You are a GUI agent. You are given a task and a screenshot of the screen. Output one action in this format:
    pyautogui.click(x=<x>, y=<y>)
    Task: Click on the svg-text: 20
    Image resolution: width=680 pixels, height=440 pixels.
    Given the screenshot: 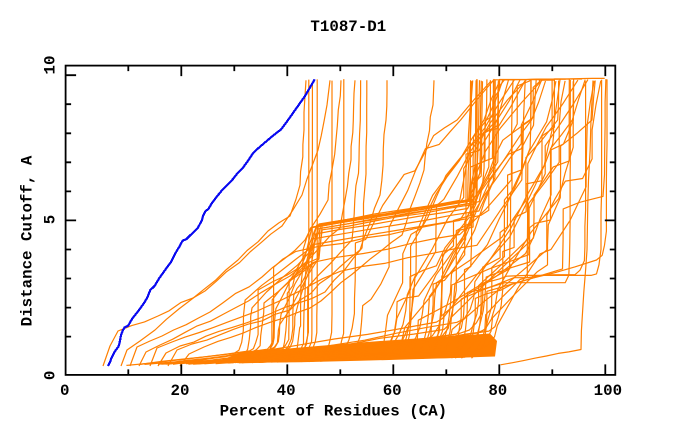 What is the action you would take?
    pyautogui.click(x=180, y=391)
    